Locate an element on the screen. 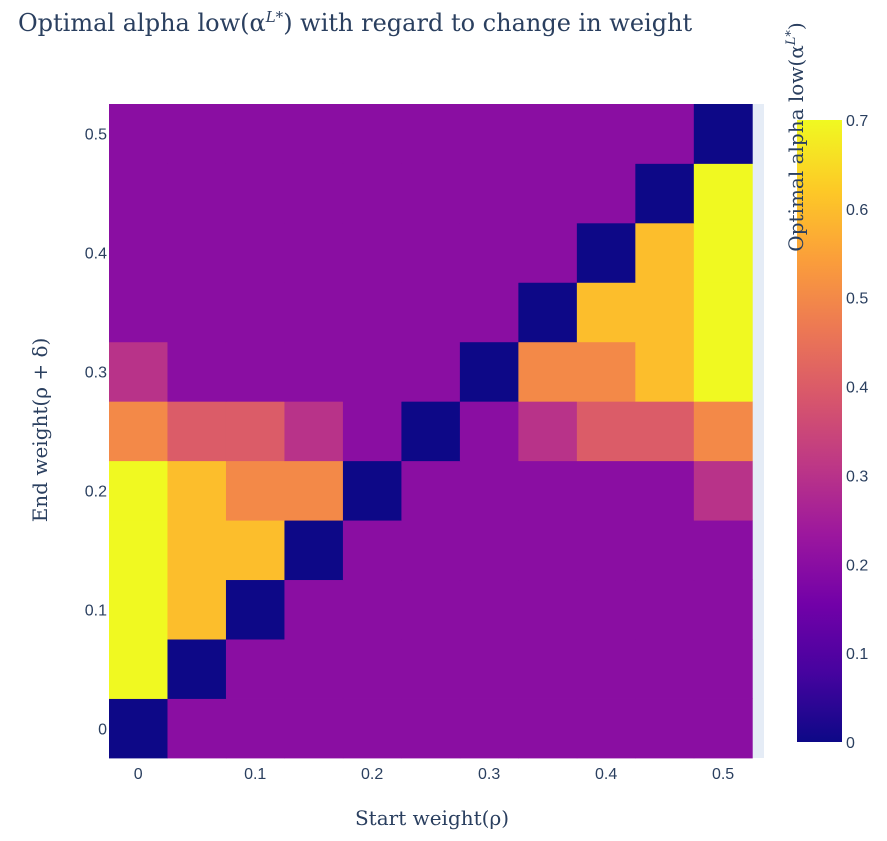 This screenshot has width=887, height=841. chart-title-superscript: L* is located at coordinates (274, 17).